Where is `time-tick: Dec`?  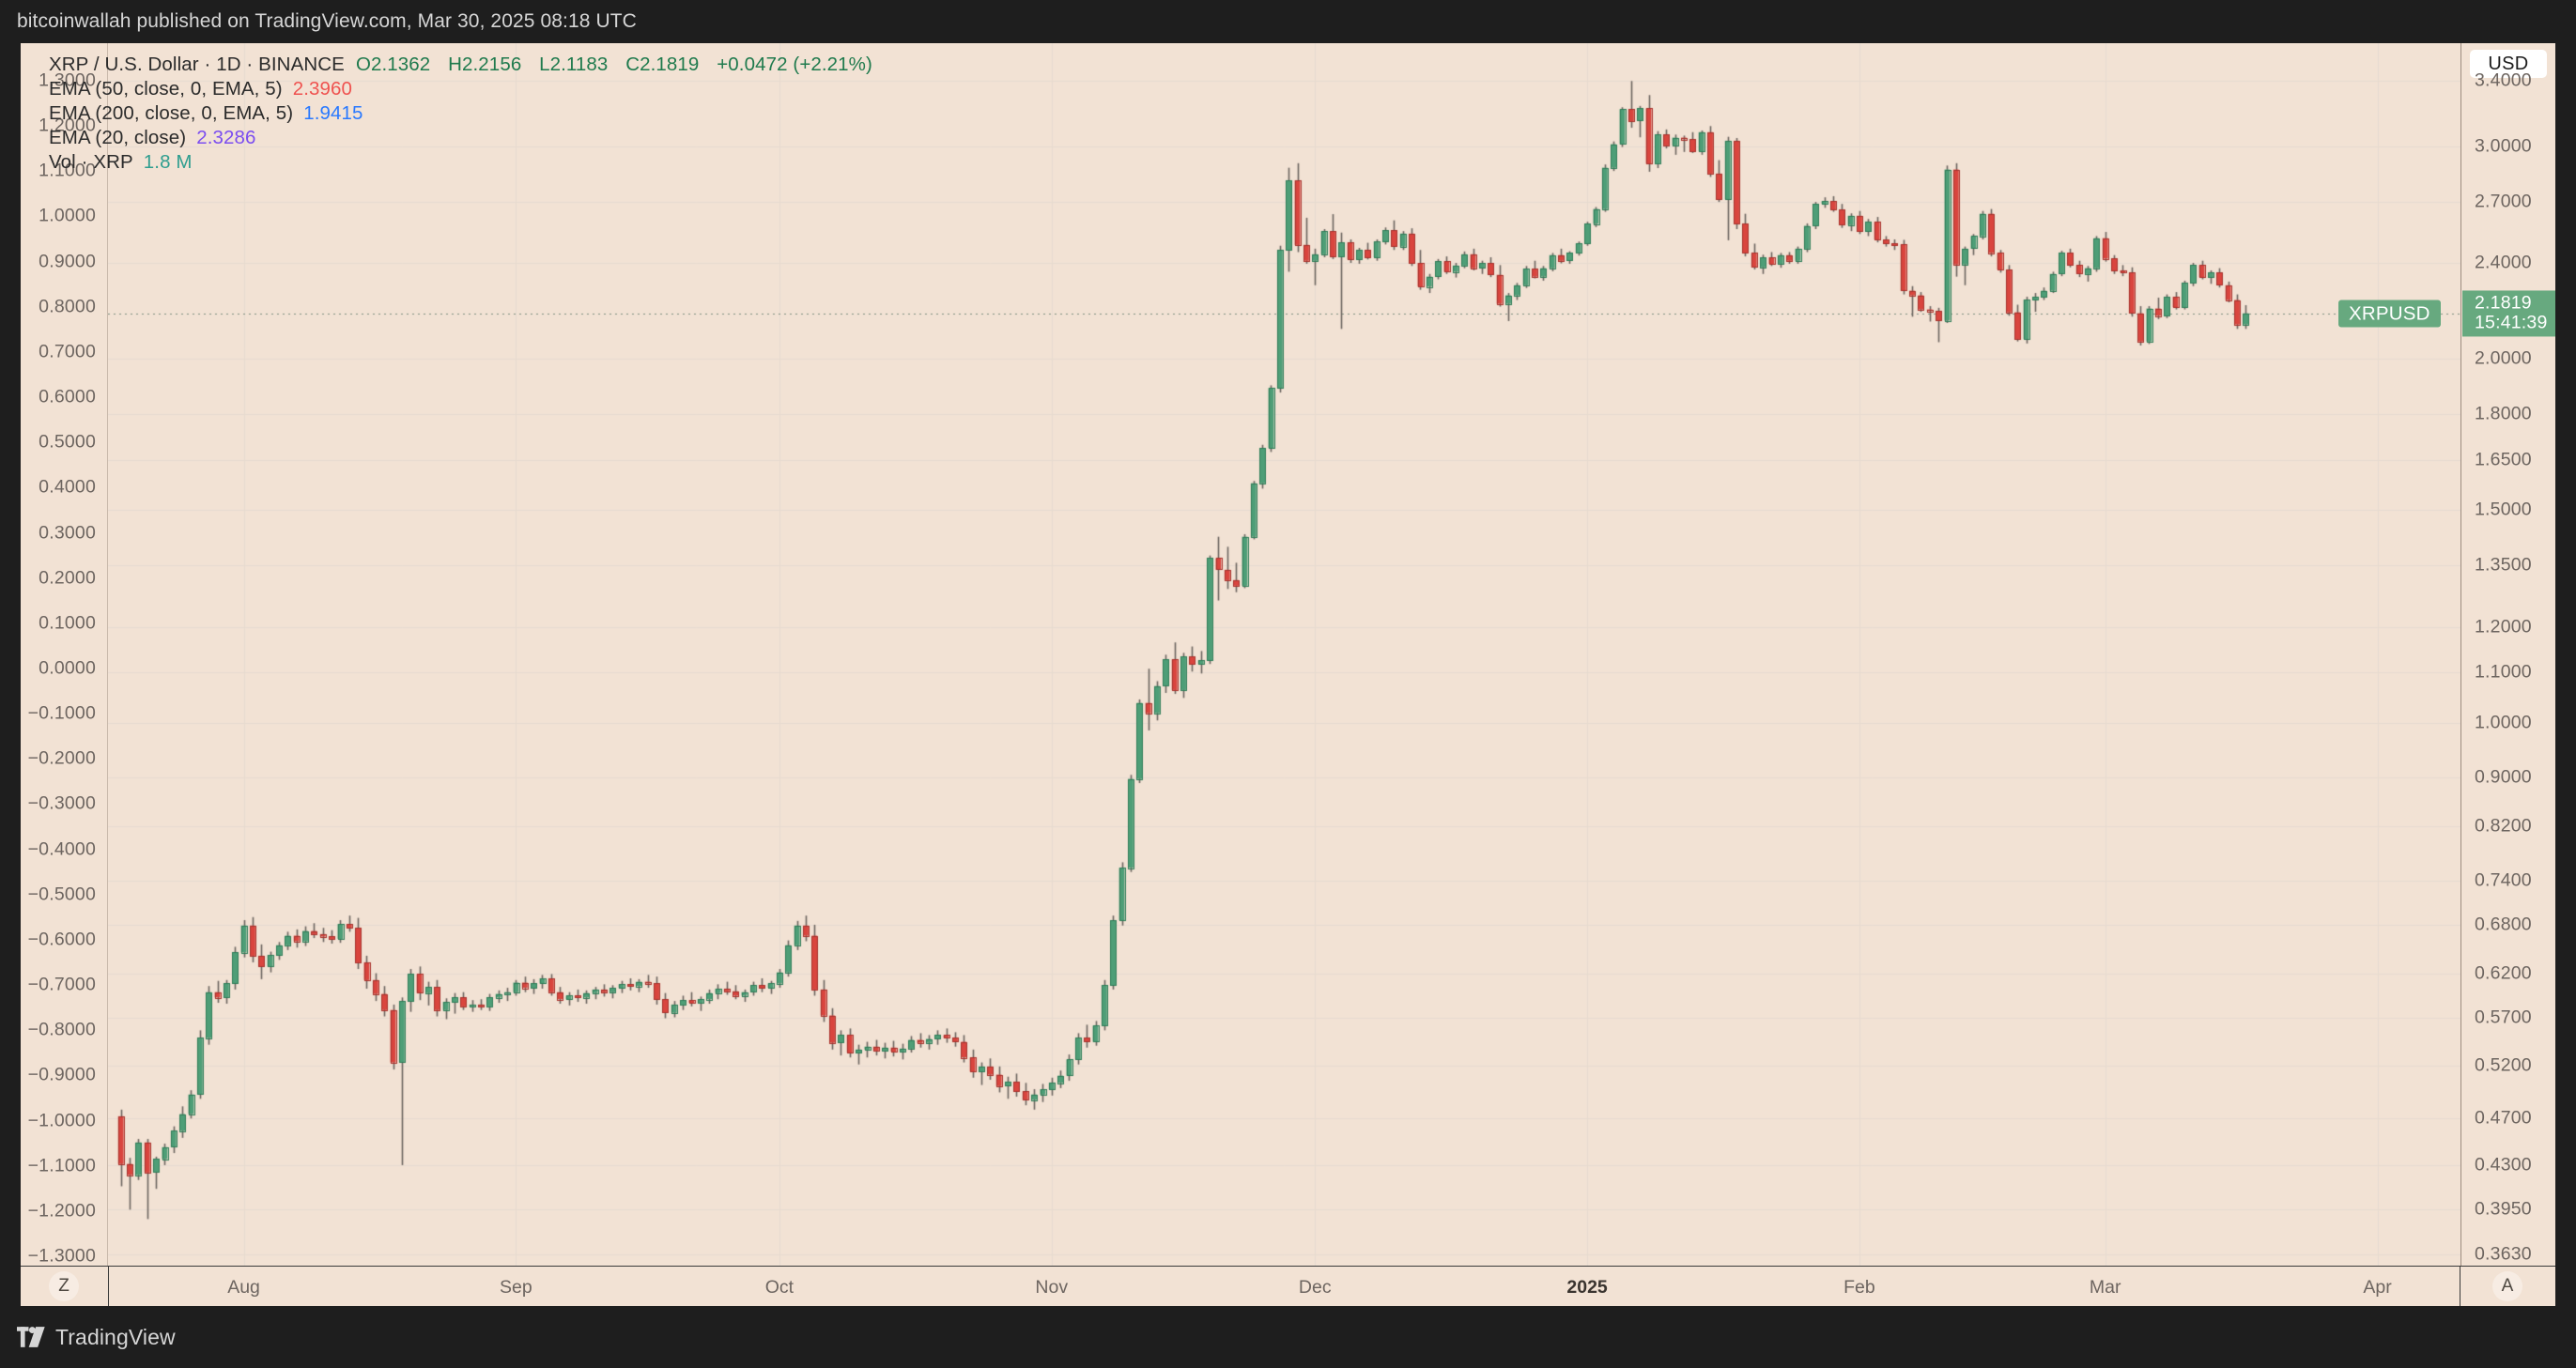 time-tick: Dec is located at coordinates (1315, 1287).